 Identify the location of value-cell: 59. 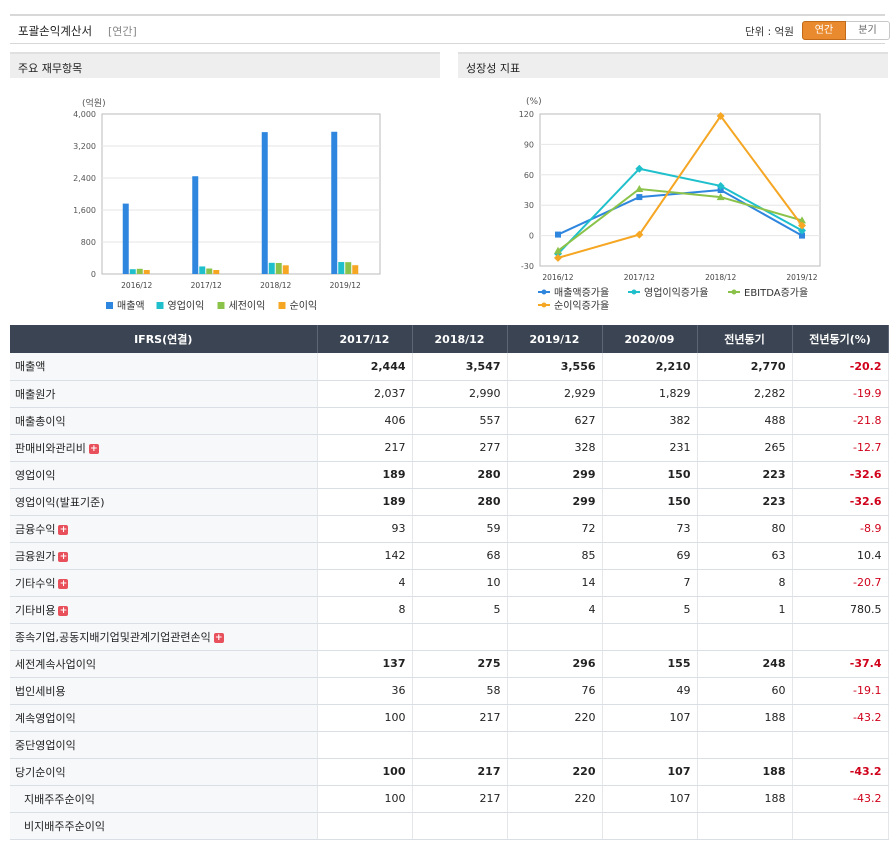
(460, 529).